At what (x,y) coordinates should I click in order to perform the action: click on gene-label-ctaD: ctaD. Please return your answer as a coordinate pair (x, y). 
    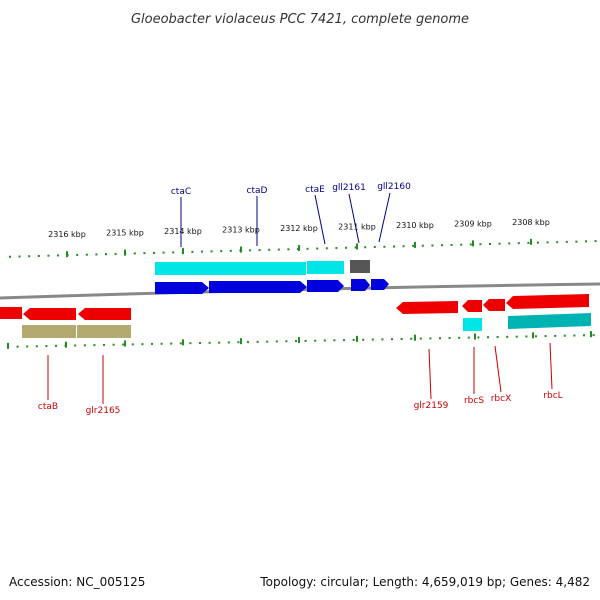
    Looking at the image, I should click on (257, 191).